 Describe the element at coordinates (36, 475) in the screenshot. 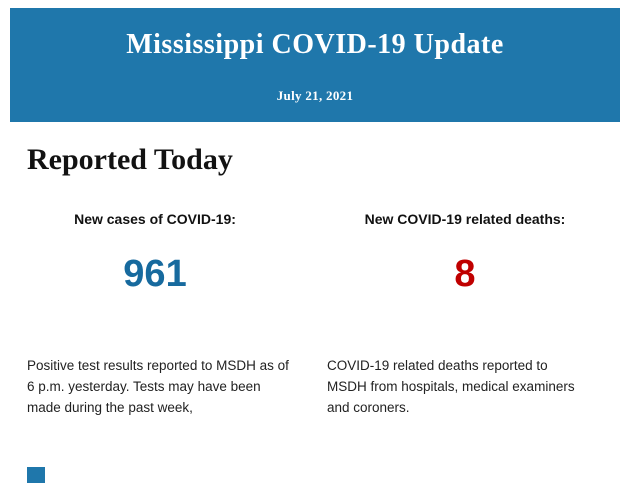

I see `partial-footer-block` at that location.